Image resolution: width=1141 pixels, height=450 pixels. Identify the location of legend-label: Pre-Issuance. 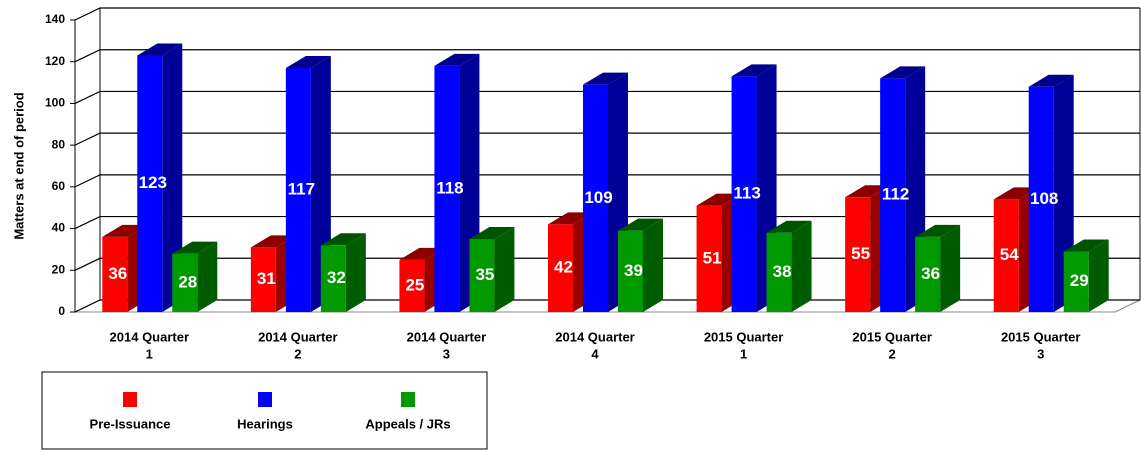
(130, 423).